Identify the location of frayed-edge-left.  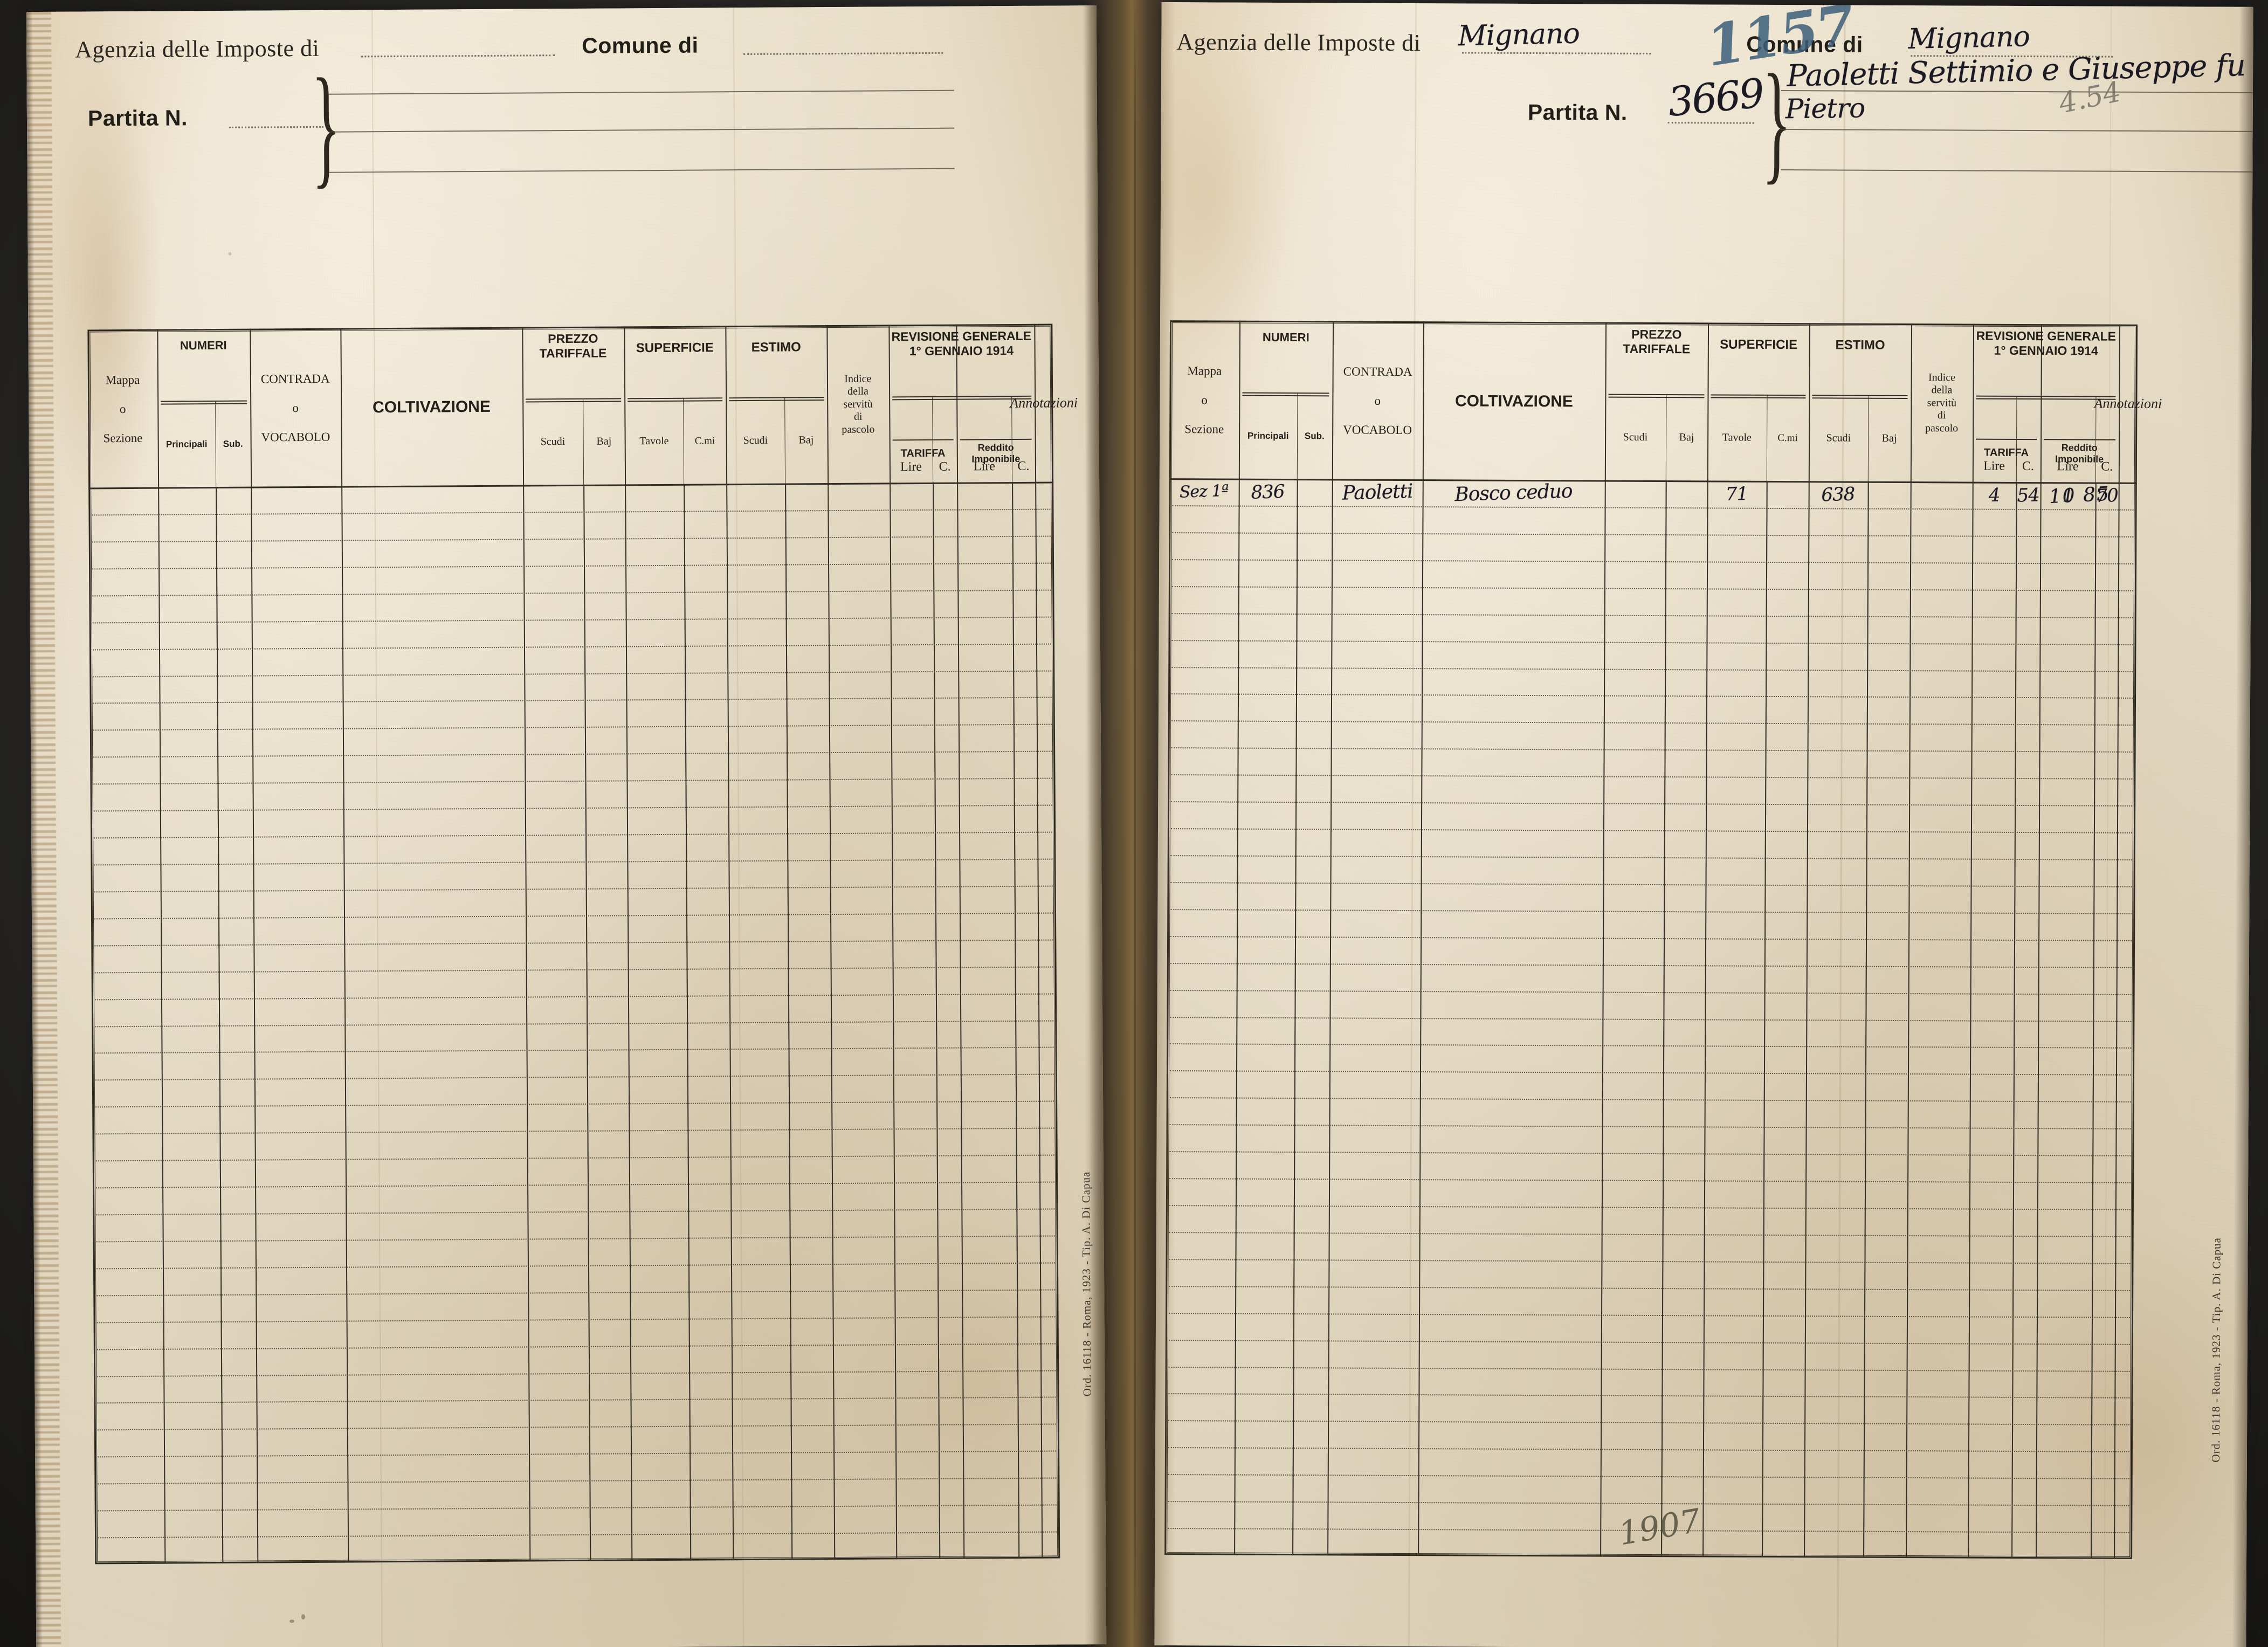
(43, 829).